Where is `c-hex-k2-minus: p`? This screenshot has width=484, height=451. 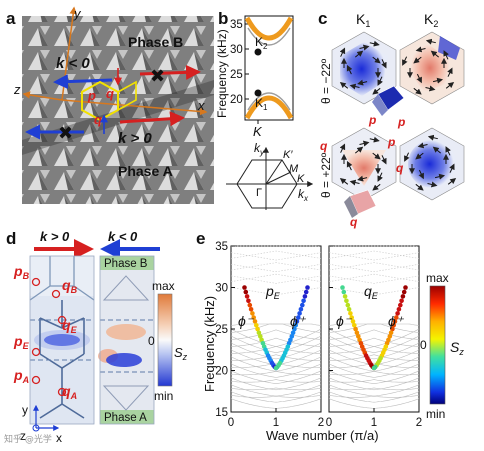
c-hex-k2-minus: p is located at coordinates (431, 80).